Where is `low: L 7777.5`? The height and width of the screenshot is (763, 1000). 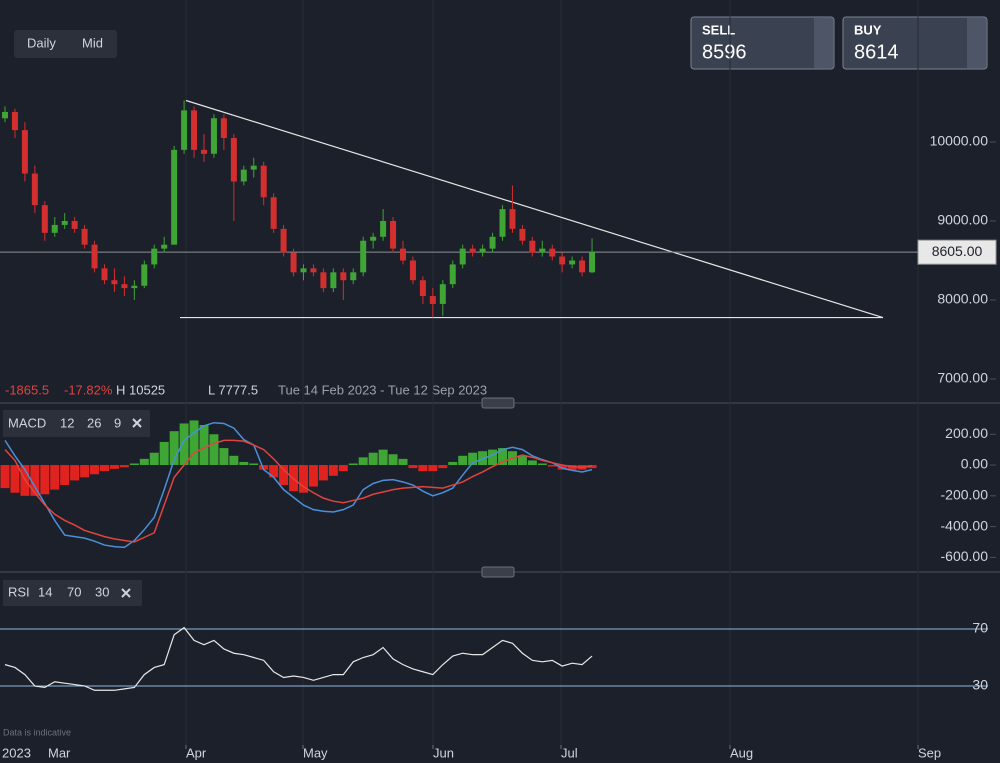 low: L 7777.5 is located at coordinates (233, 389).